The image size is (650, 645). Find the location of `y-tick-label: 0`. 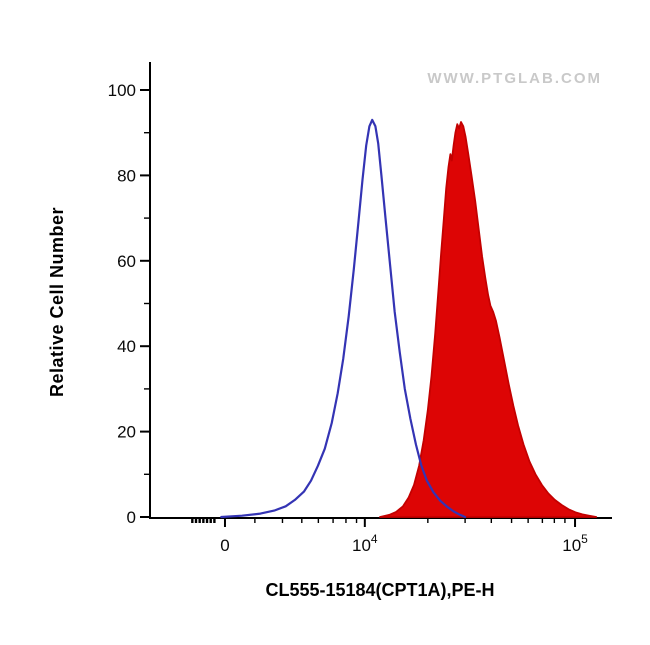

y-tick-label: 0 is located at coordinates (131, 517).